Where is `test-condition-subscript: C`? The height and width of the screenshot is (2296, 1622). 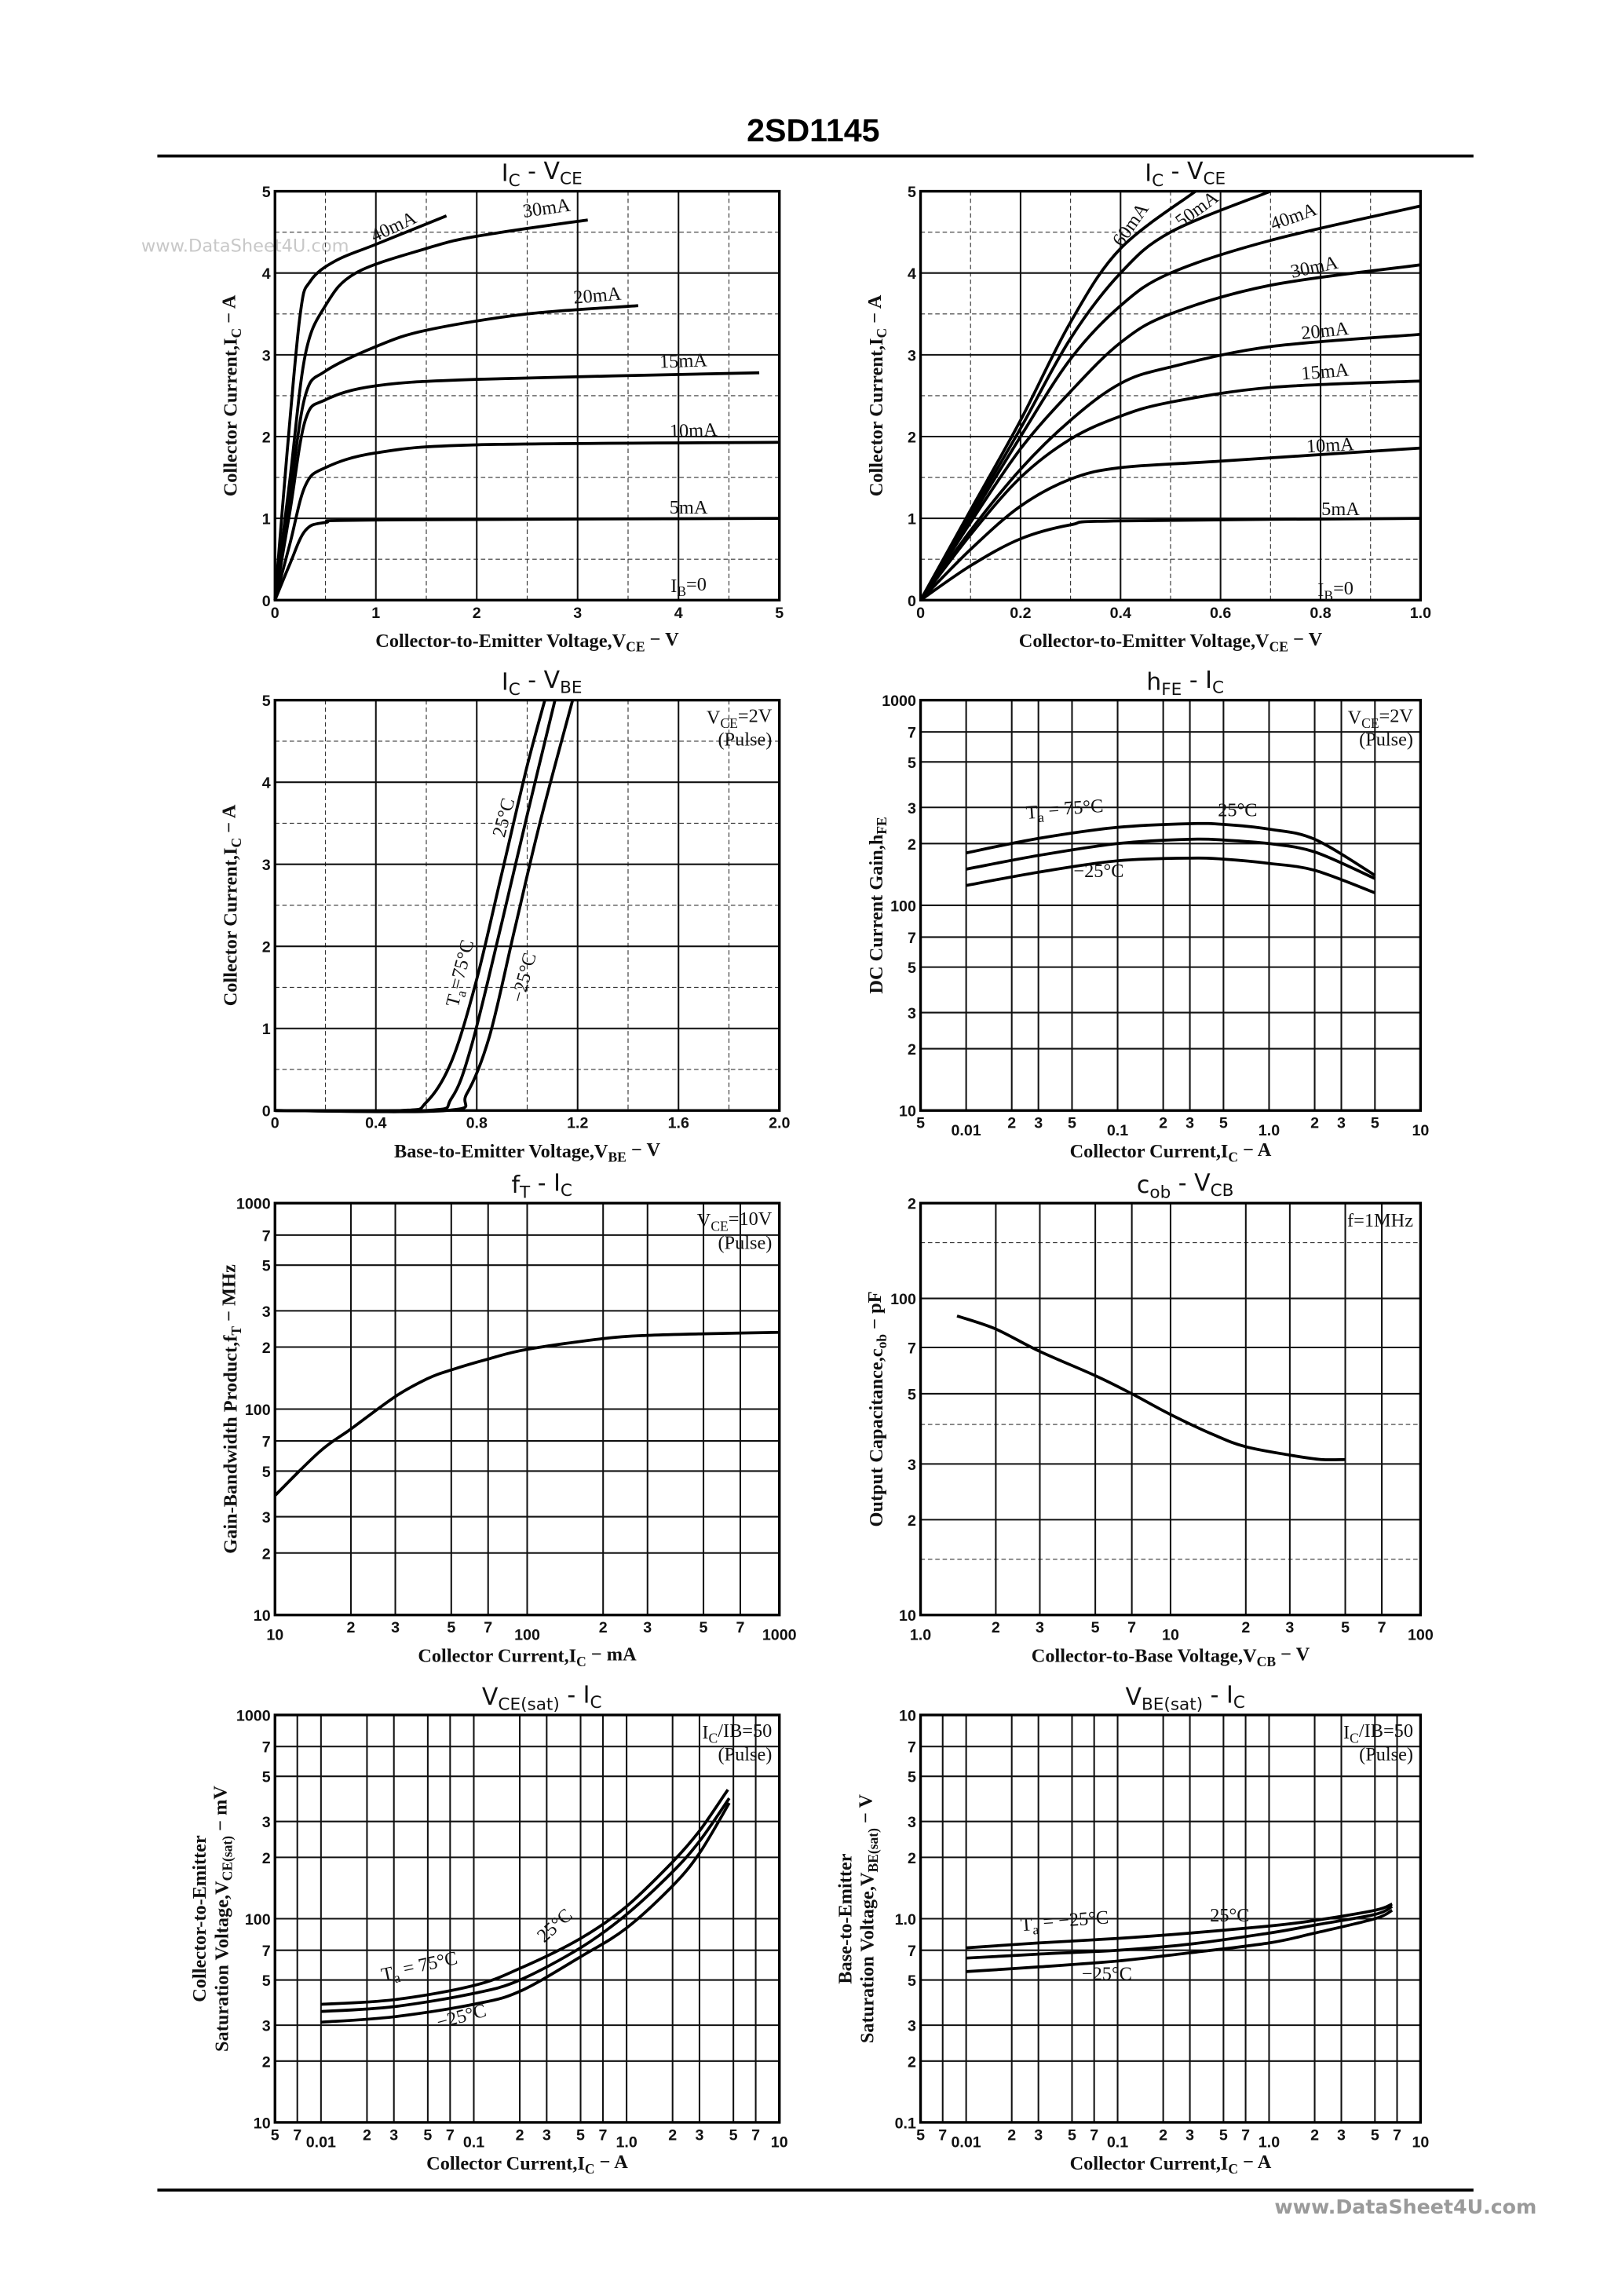 test-condition-subscript: C is located at coordinates (1354, 1738).